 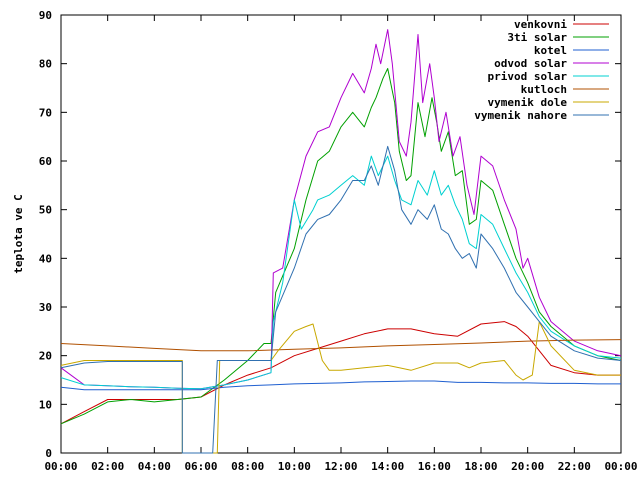 What do you see at coordinates (200, 466) in the screenshot?
I see `x-tick-label: 06:00` at bounding box center [200, 466].